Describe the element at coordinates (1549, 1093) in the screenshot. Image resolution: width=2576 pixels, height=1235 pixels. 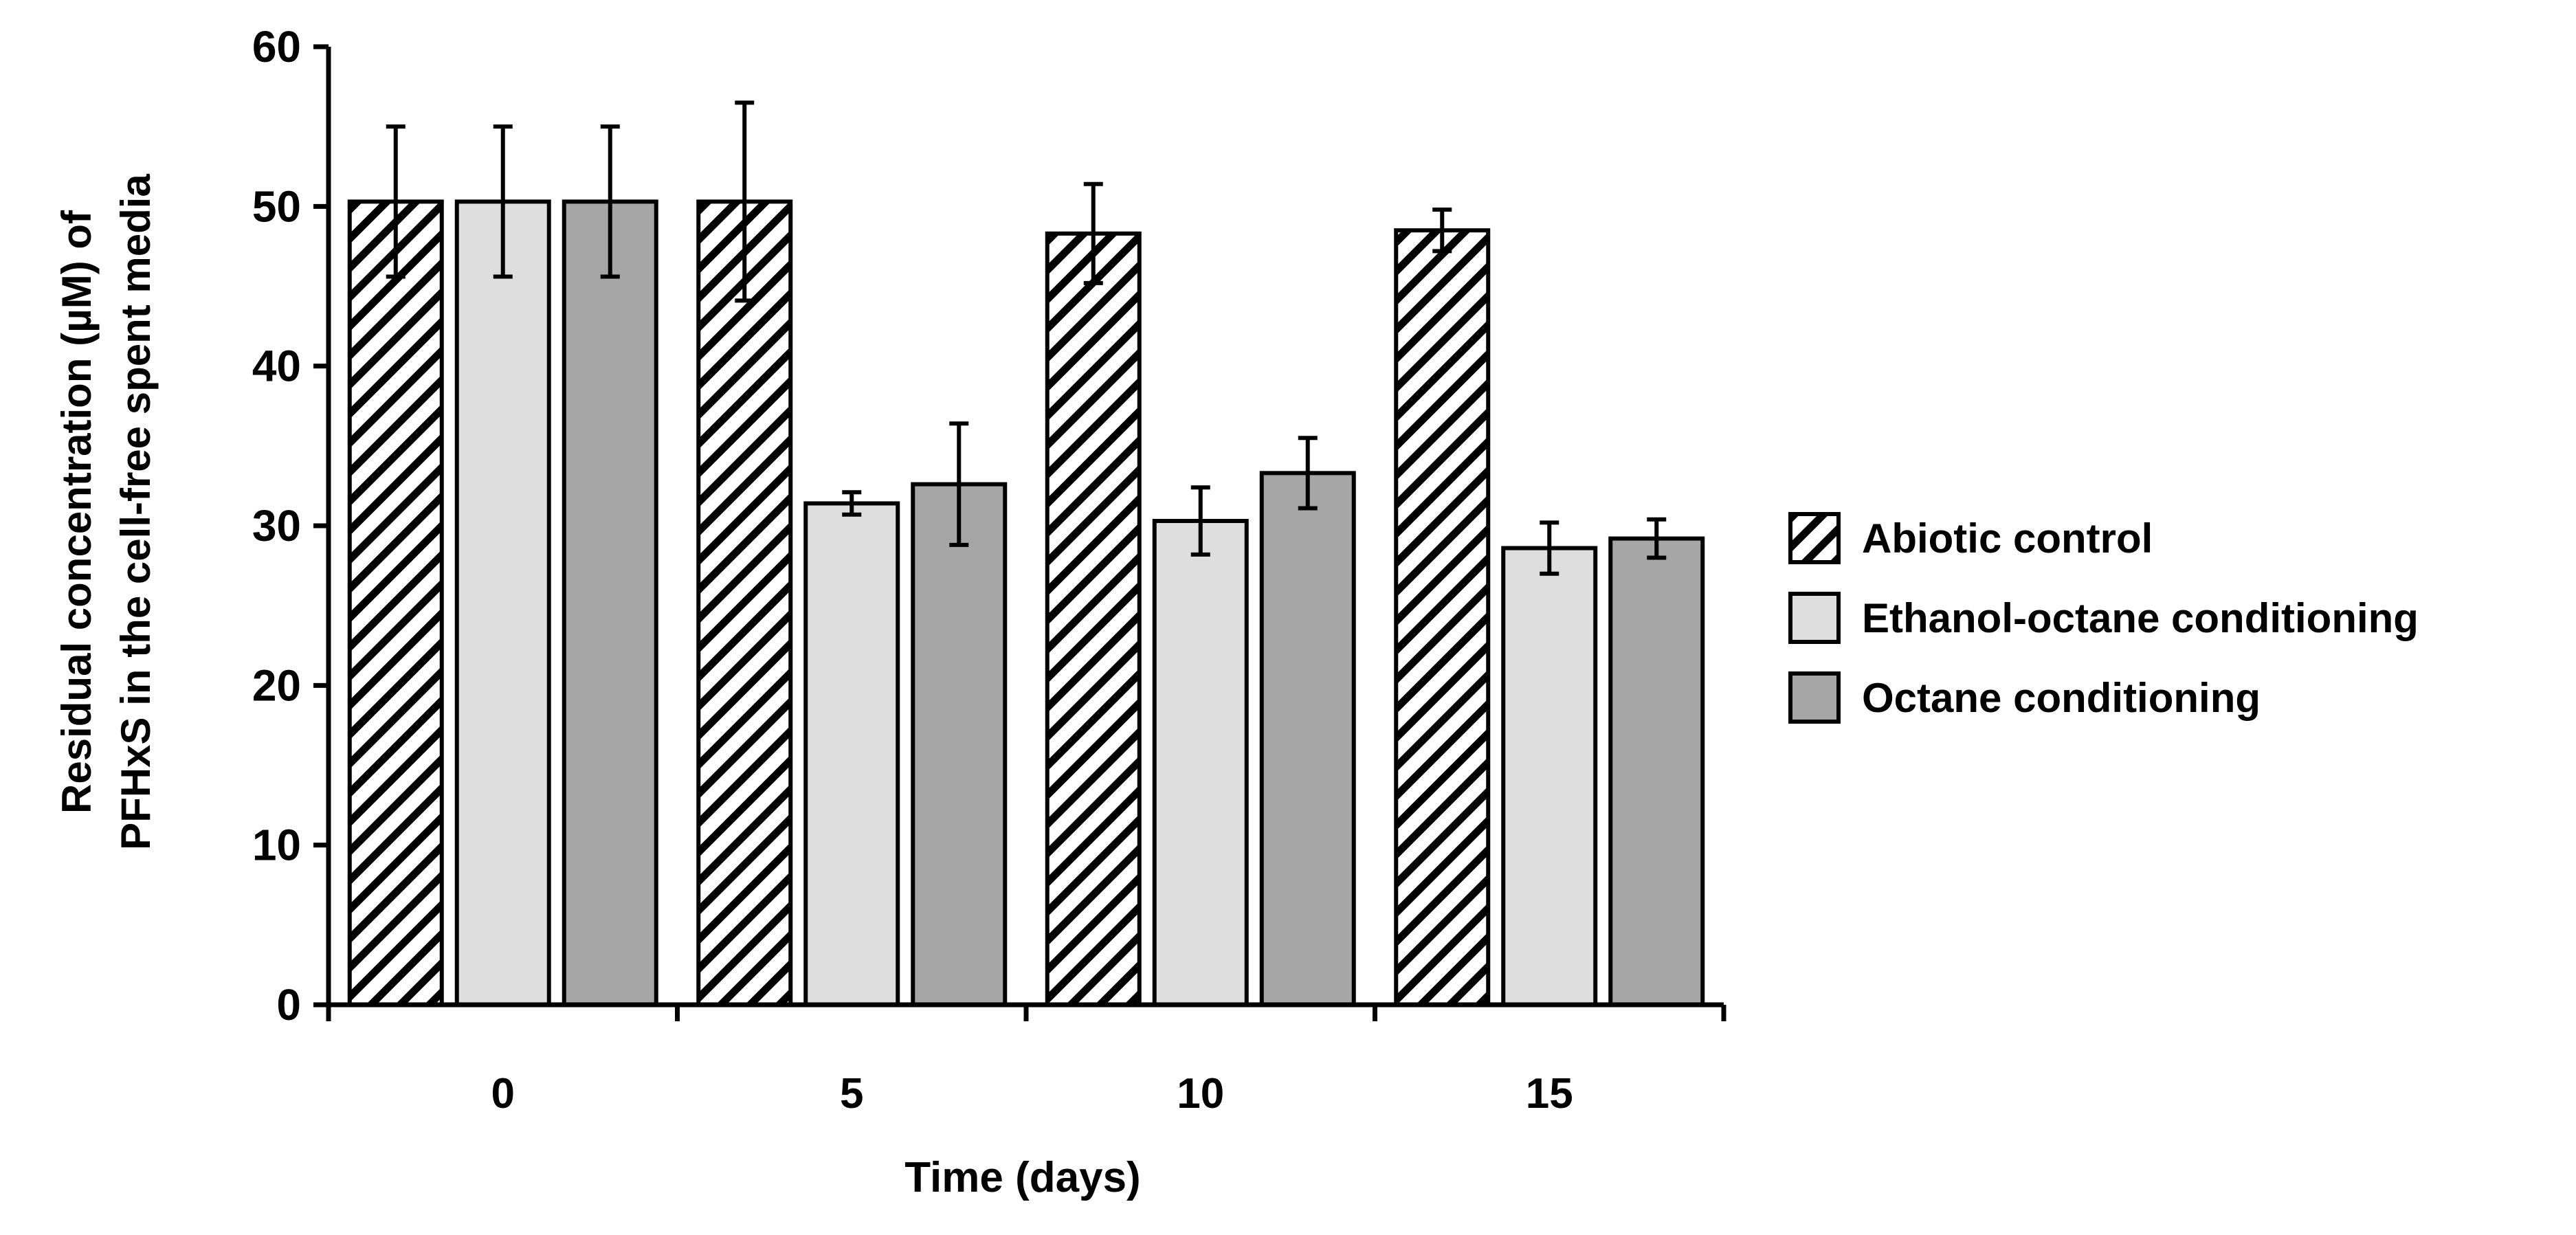
I see `x-tick-label: 15` at that location.